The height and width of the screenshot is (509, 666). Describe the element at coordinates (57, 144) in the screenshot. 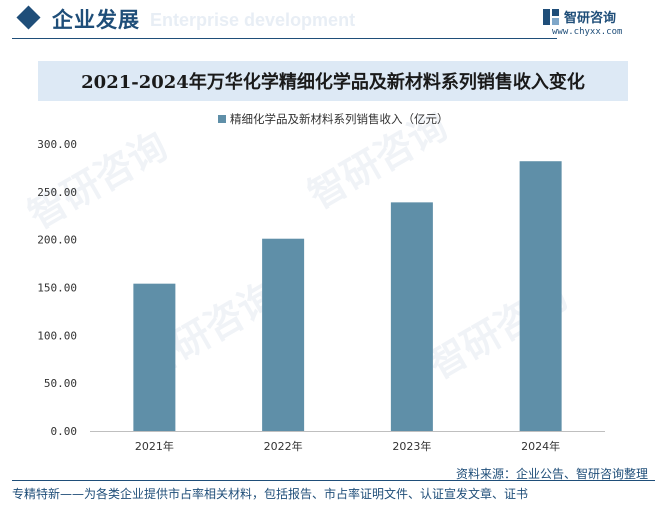

I see `y-tick-label: 300.00` at that location.